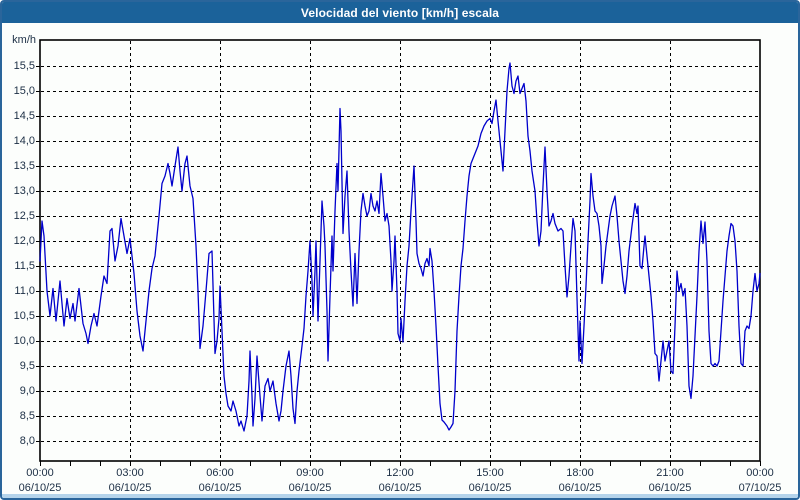 The width and height of the screenshot is (800, 500). I want to click on y-axis-unit-label: km/h, so click(24, 40).